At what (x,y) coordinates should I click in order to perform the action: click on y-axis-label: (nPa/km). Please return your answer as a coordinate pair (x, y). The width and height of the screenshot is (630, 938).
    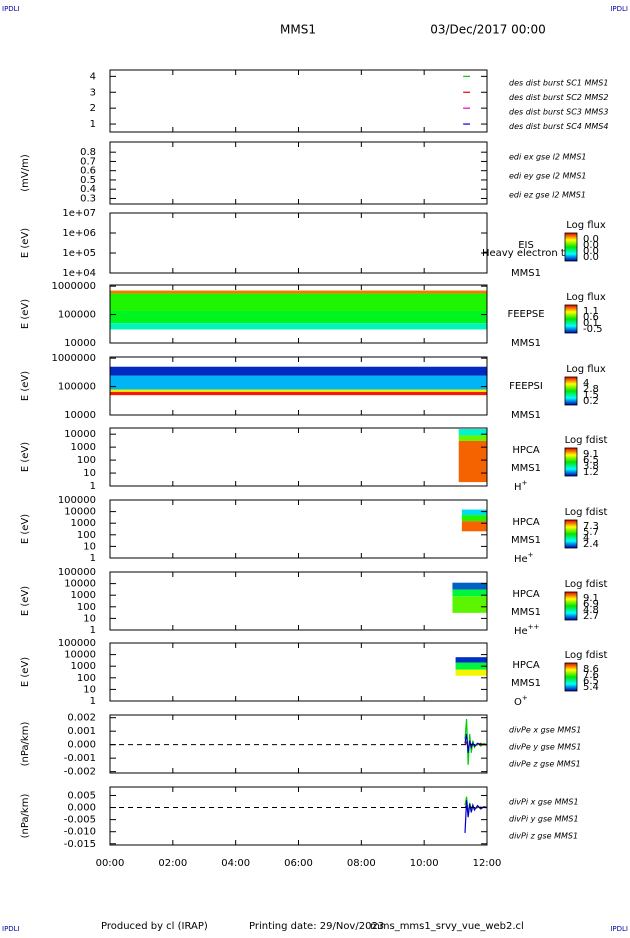
    Looking at the image, I should click on (25, 744).